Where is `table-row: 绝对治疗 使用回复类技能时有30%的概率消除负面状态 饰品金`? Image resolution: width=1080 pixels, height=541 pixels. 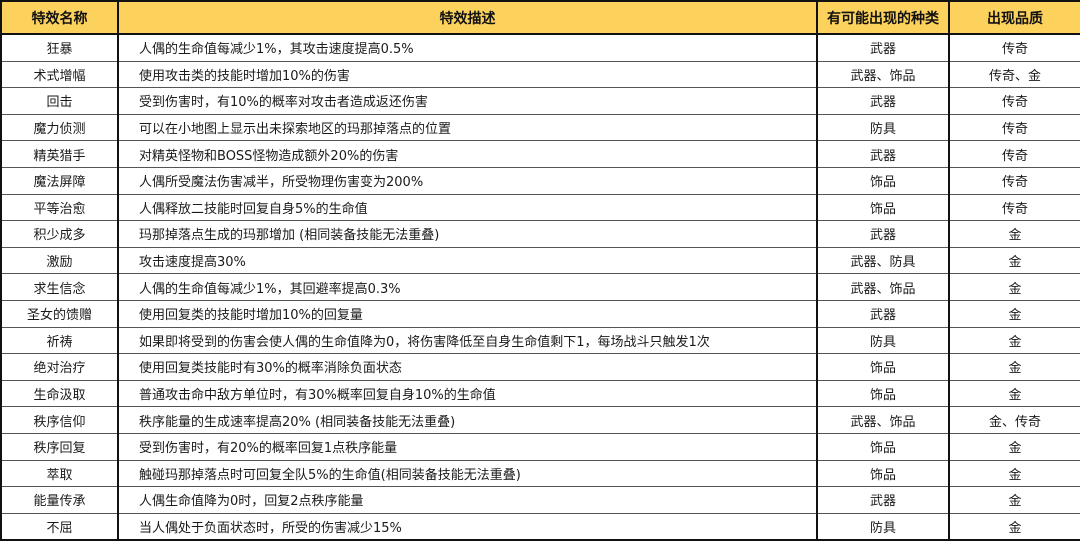
table-row: 绝对治疗 使用回复类技能时有30%的概率消除负面状态 饰品金 is located at coordinates (540, 367).